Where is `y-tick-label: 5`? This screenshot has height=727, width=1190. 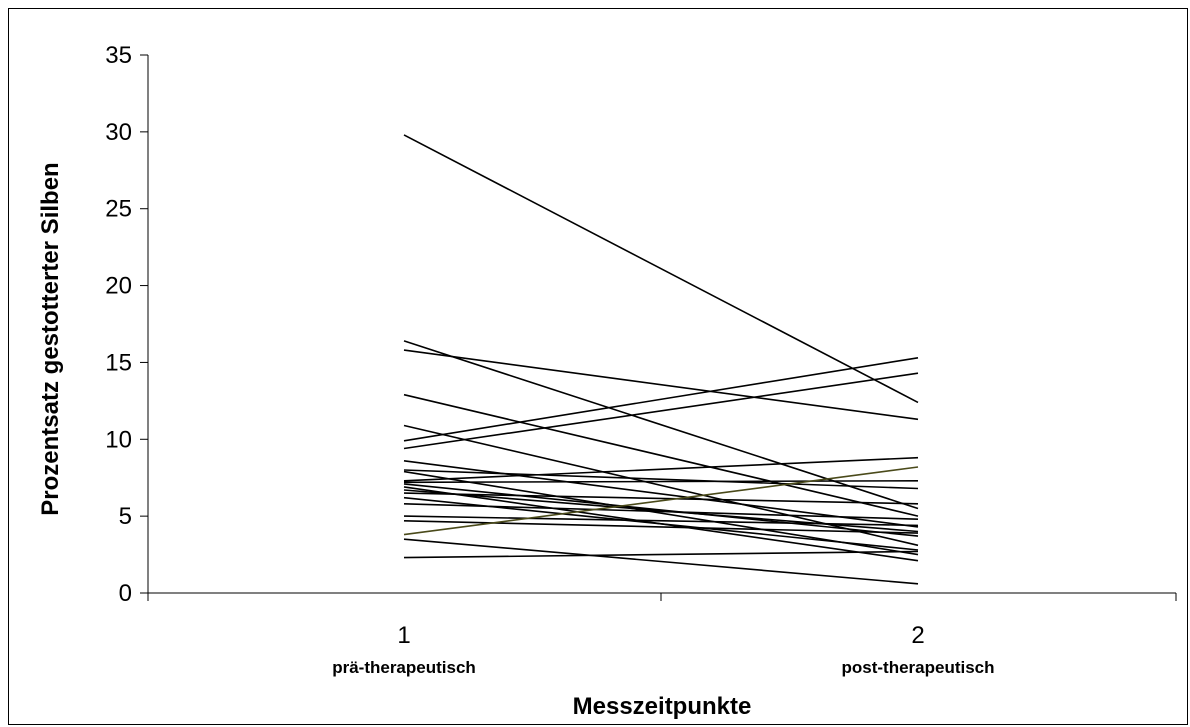
y-tick-label: 5 is located at coordinates (125, 516).